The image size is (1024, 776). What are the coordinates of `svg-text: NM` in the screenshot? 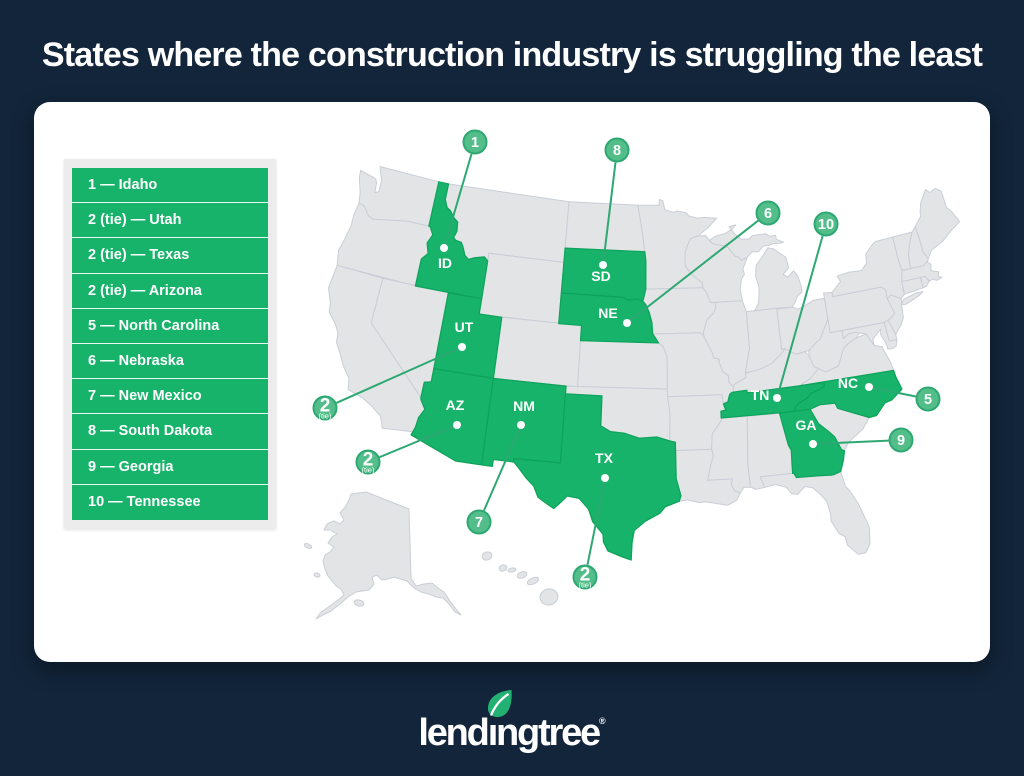 It's located at (524, 406).